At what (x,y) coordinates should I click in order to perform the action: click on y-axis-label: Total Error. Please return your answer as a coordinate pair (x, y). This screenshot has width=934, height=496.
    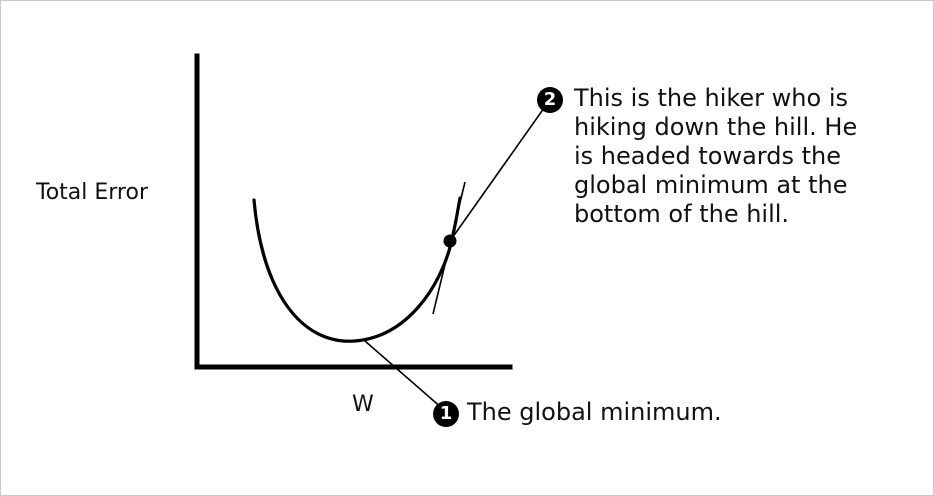
    Looking at the image, I should click on (92, 192).